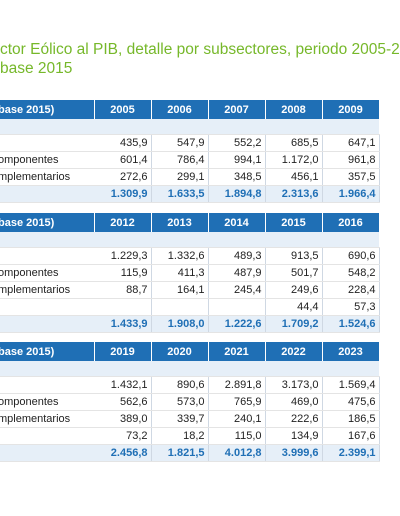 This screenshot has width=400, height=516. What do you see at coordinates (351, 436) in the screenshot?
I see `cell: 167,6` at bounding box center [351, 436].